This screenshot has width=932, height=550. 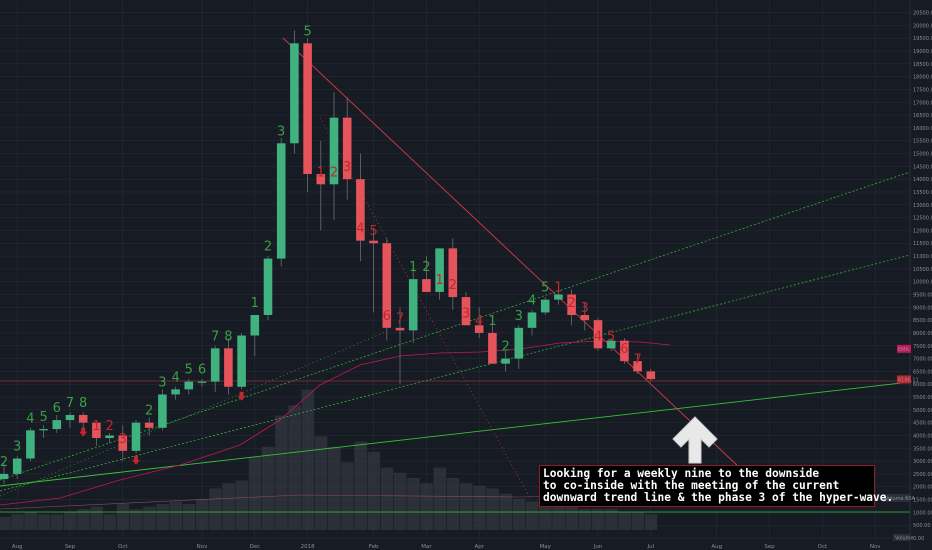 What do you see at coordinates (922, 372) in the screenshot?
I see `y-tick-label: 6500.00` at bounding box center [922, 372].